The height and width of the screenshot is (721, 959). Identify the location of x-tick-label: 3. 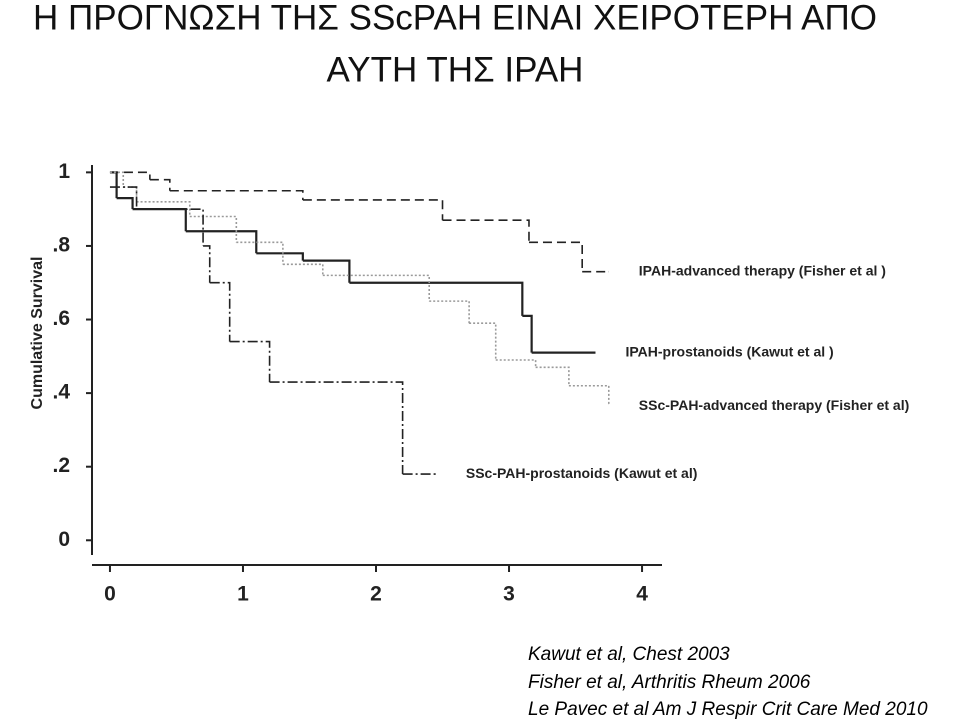
(509, 594).